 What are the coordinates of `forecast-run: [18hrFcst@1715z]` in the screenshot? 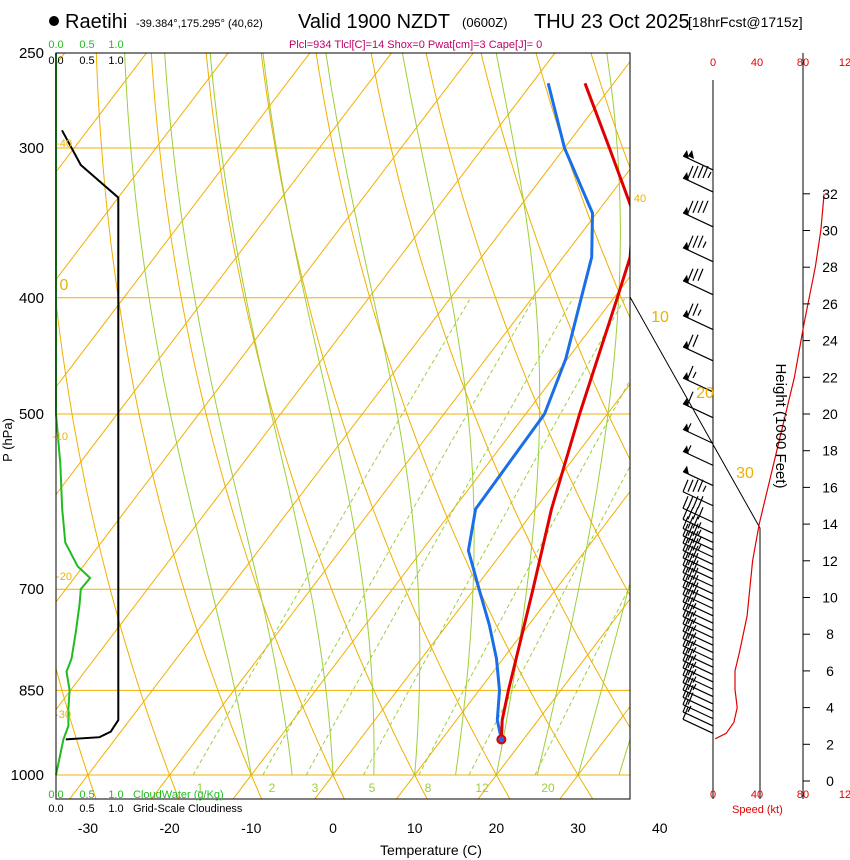 It's located at (745, 22).